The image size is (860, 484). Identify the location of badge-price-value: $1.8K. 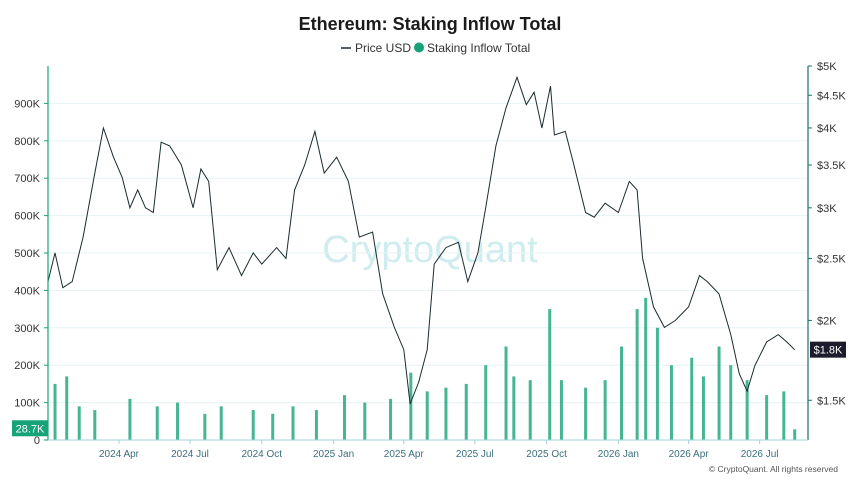
(828, 351).